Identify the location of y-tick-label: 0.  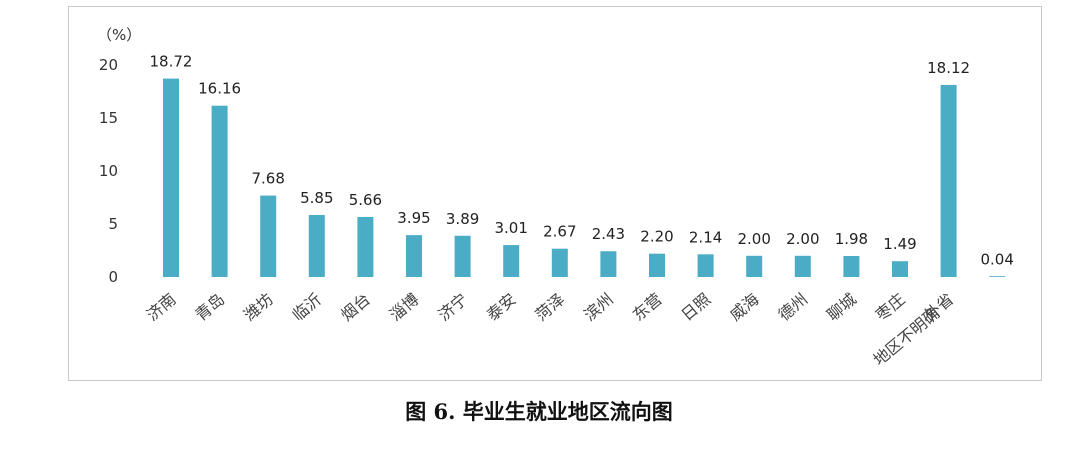
(113, 277).